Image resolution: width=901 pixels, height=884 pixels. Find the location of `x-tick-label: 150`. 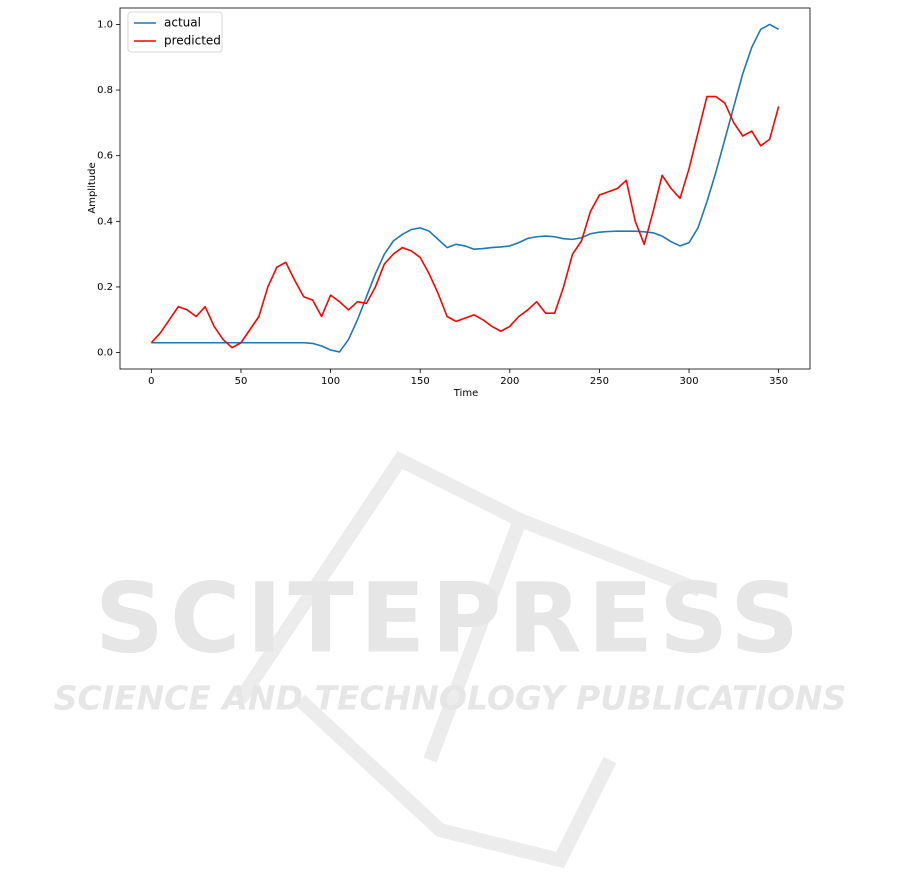

x-tick-label: 150 is located at coordinates (420, 381).